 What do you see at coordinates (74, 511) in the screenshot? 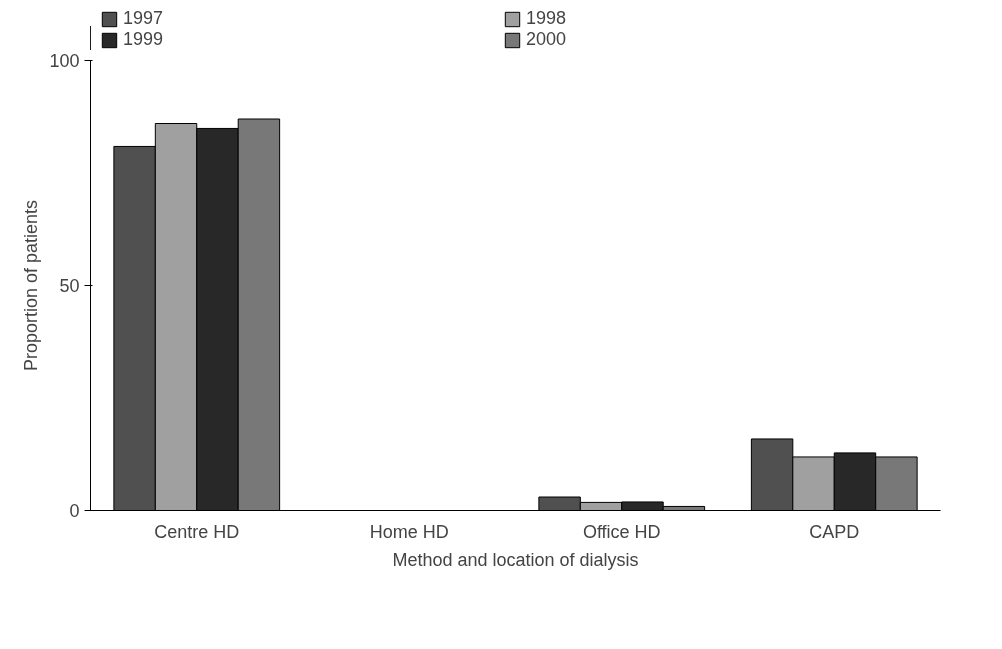
I see `y-tick-label: 0` at bounding box center [74, 511].